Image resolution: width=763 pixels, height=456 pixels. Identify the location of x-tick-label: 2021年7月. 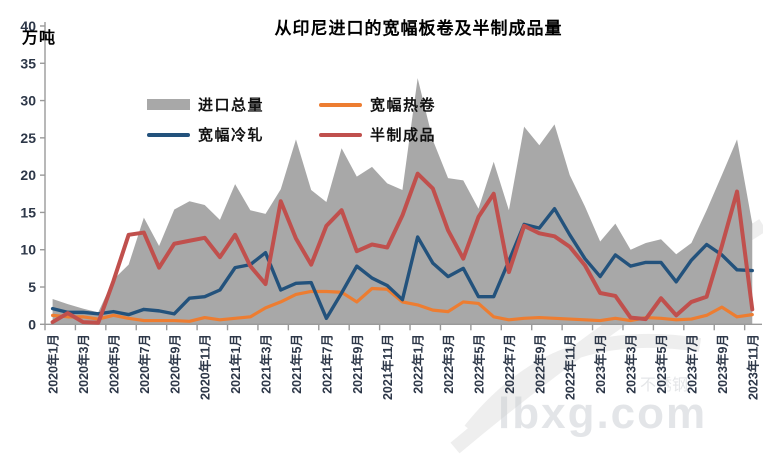
(326, 364).